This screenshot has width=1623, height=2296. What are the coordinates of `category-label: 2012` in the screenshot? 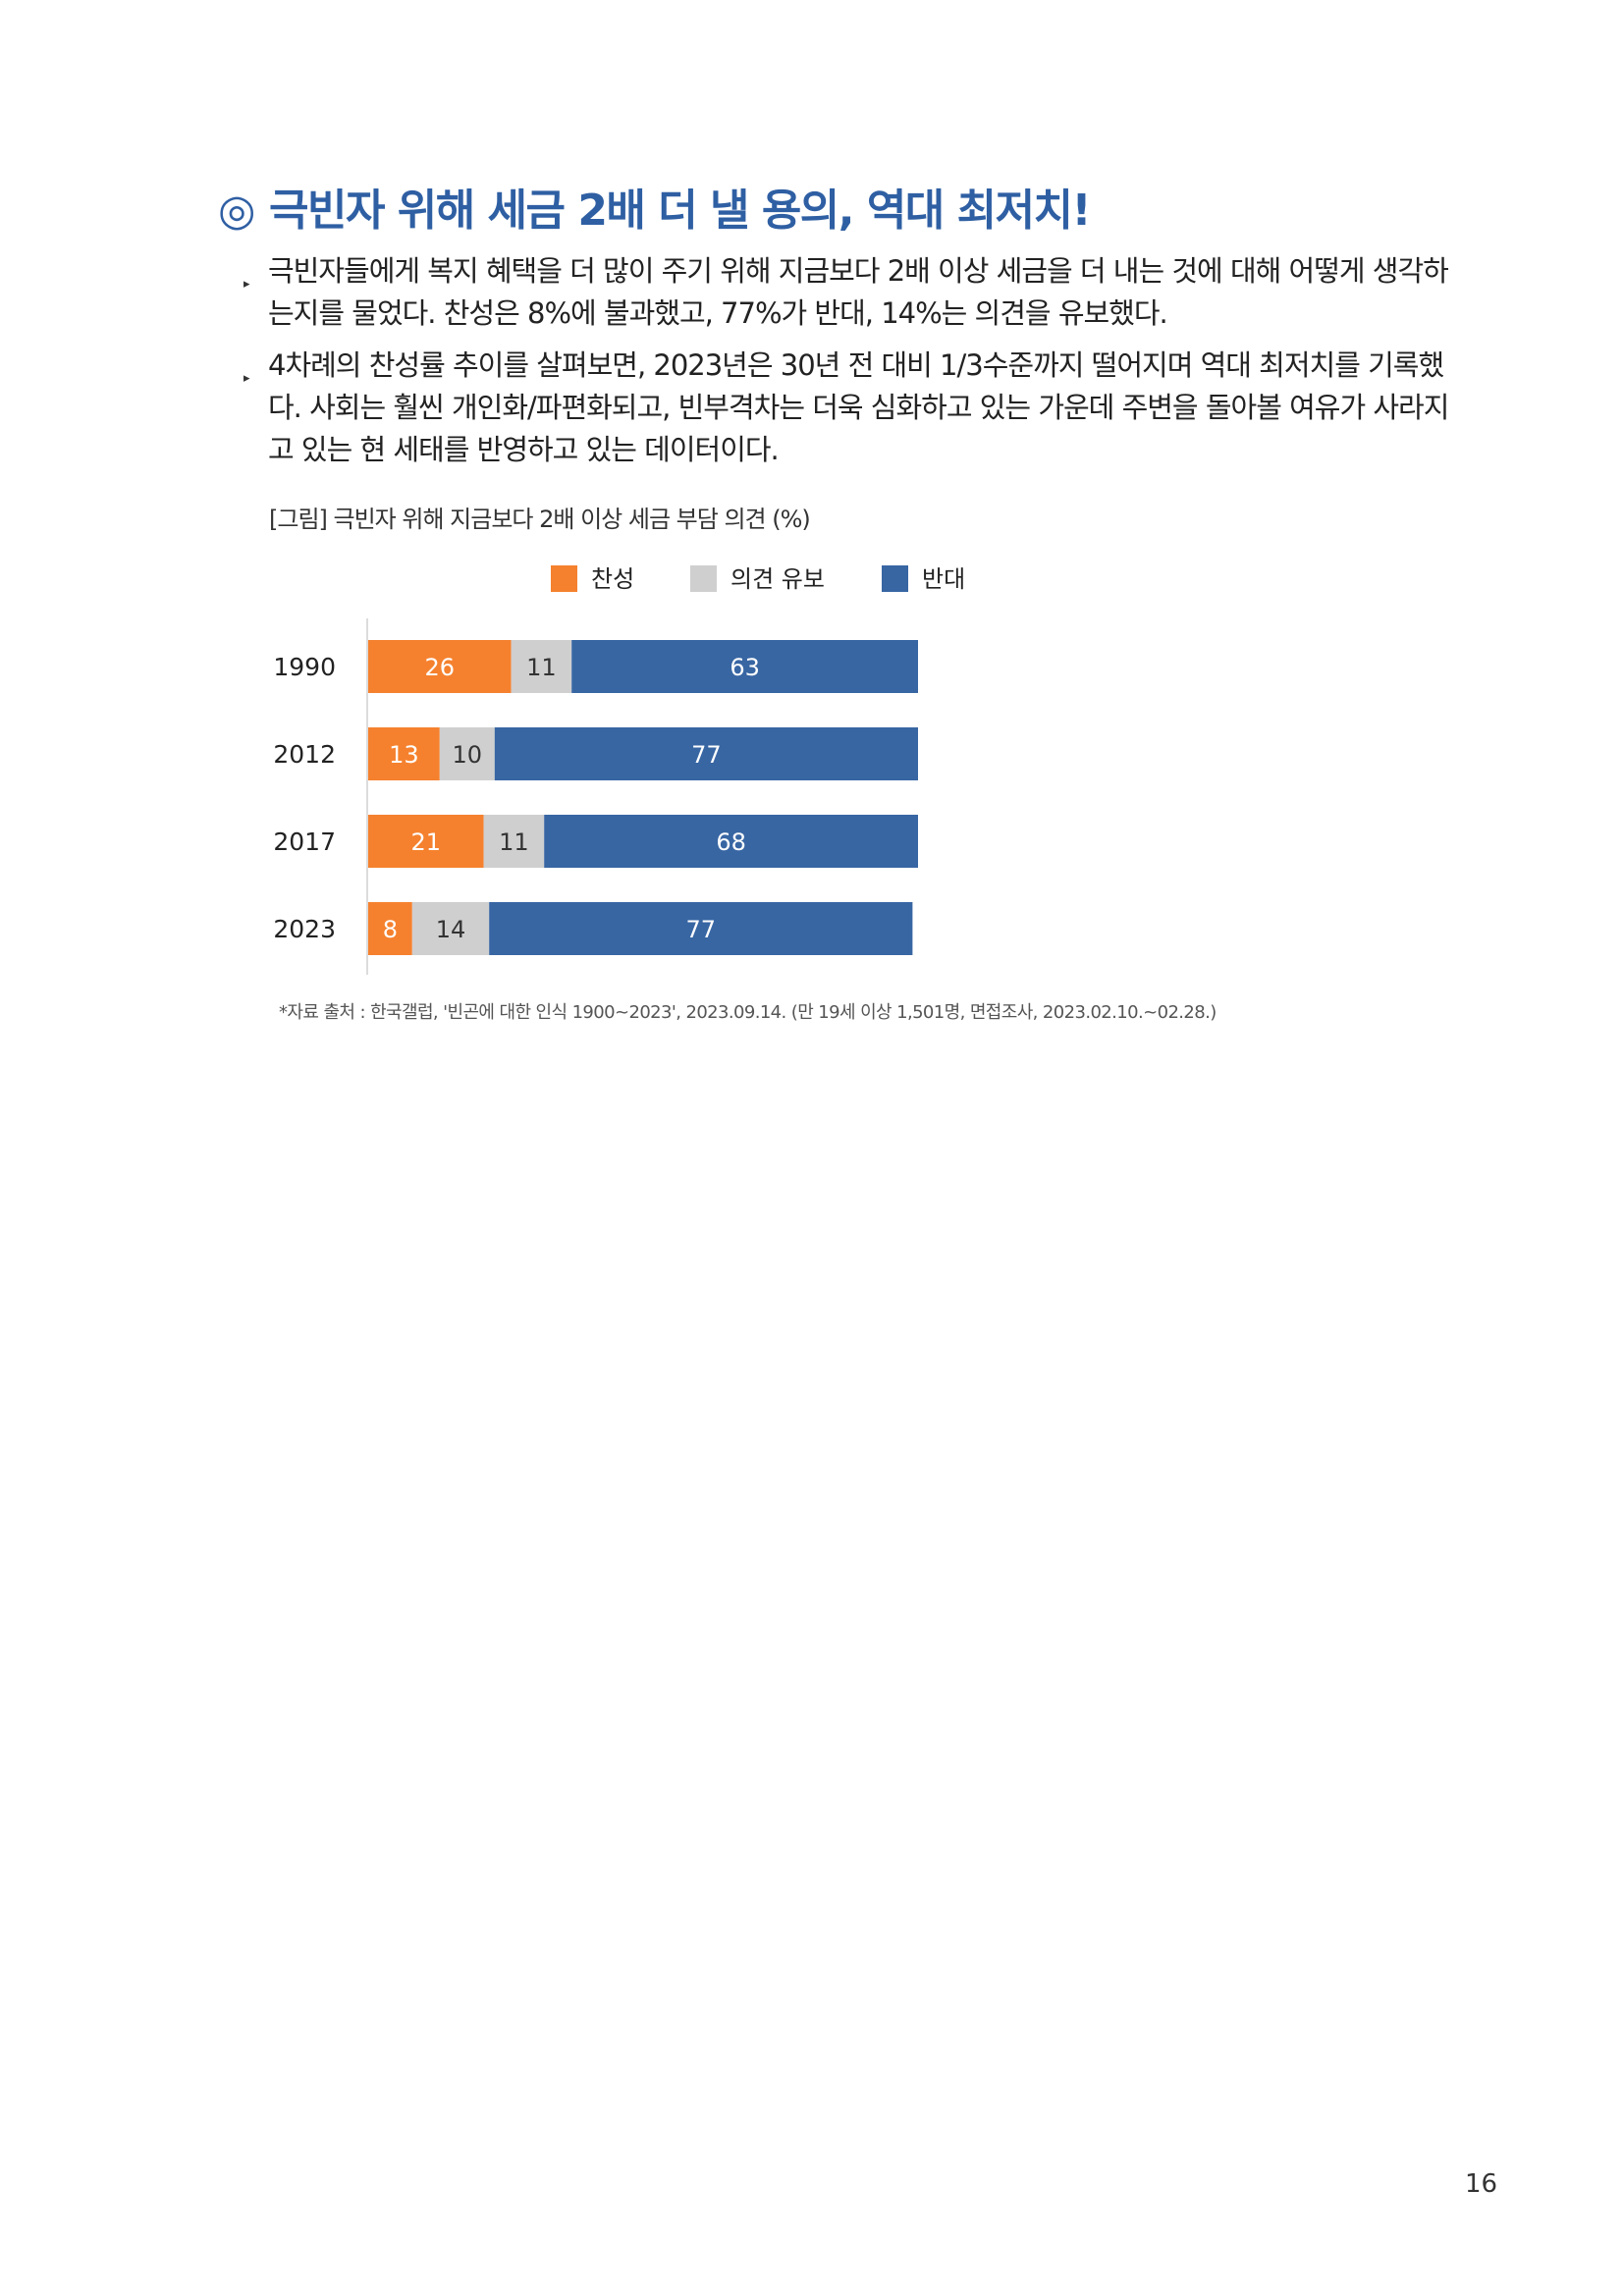 It's located at (304, 754).